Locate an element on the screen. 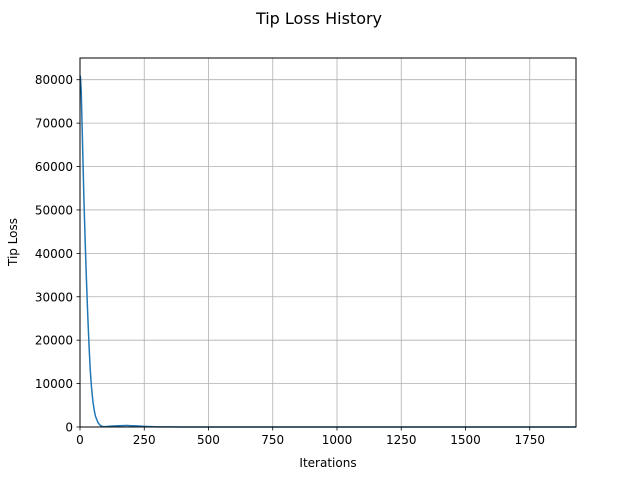  x-axis-ticks: 0 250 500 750 1000 1250 1500 1750 is located at coordinates (310, 437).